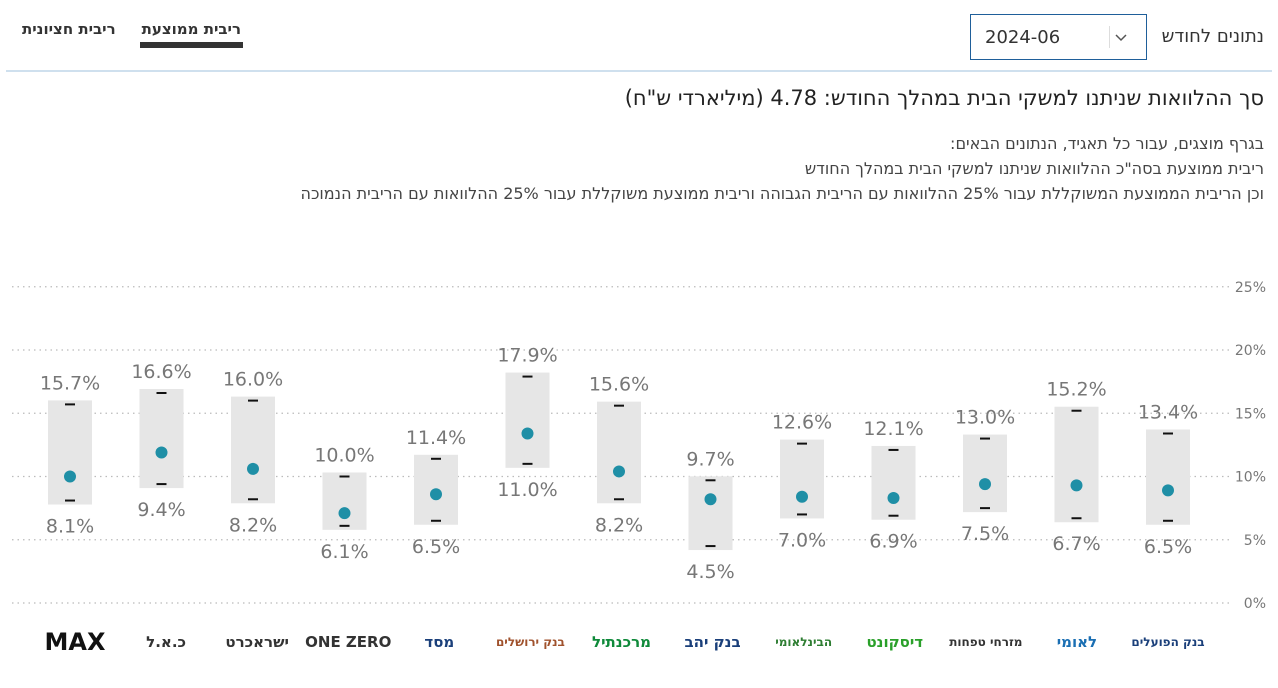 Image resolution: width=1278 pixels, height=688 pixels. What do you see at coordinates (1255, 604) in the screenshot?
I see `y-tick-label: 0%` at bounding box center [1255, 604].